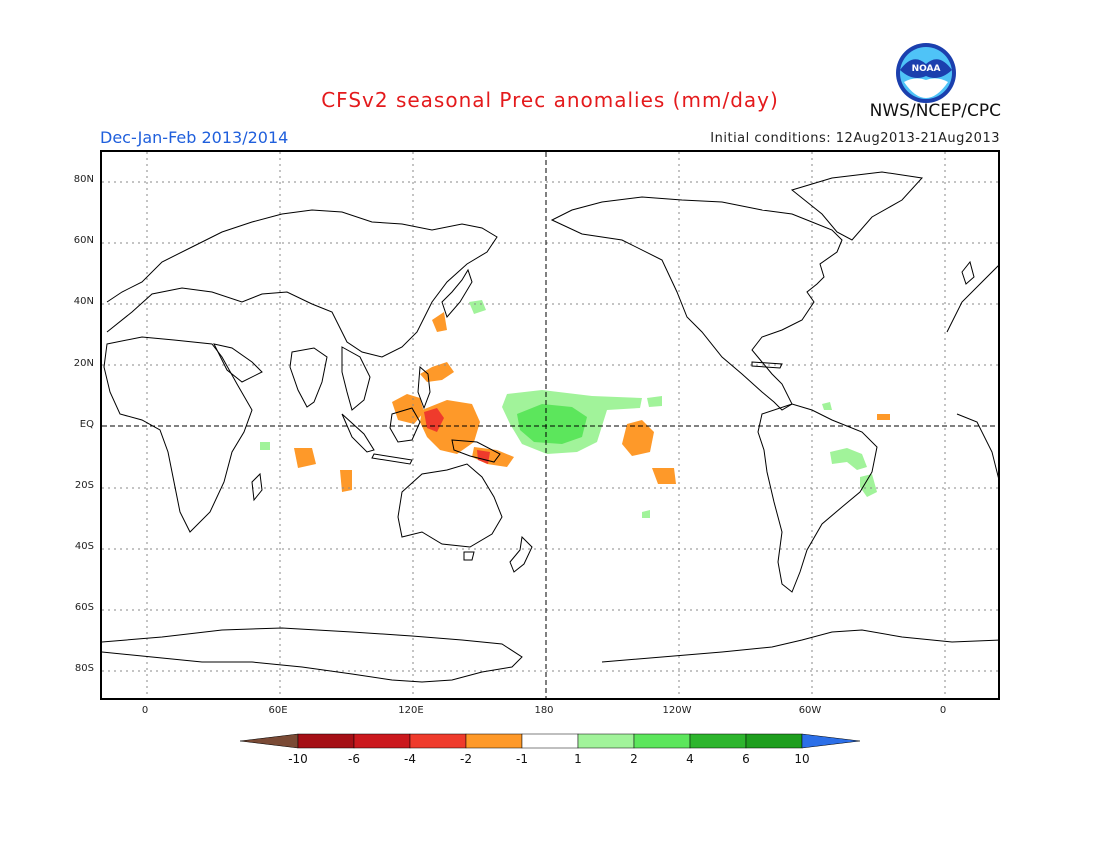 The image size is (1100, 850). What do you see at coordinates (690, 759) in the screenshot?
I see `colorbar-label: 4` at bounding box center [690, 759].